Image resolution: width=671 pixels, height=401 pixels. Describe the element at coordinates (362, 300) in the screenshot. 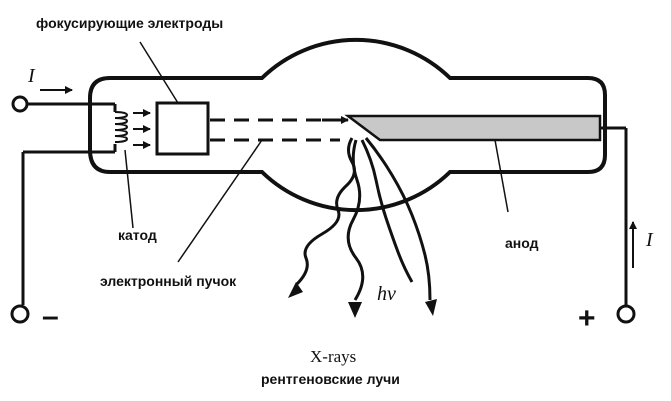

I see `xray-arrowheads` at that location.